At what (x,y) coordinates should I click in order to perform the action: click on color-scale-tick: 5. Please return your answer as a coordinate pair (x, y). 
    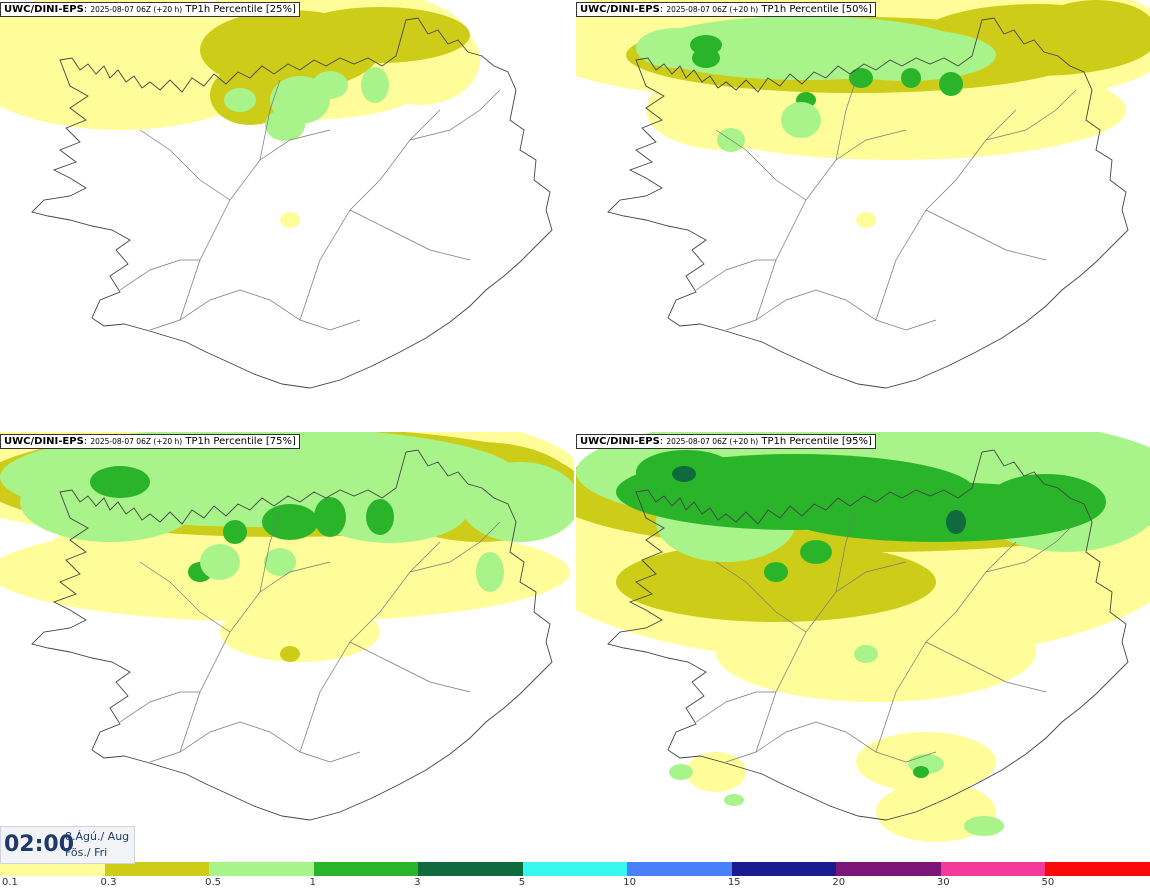
    Looking at the image, I should click on (522, 882).